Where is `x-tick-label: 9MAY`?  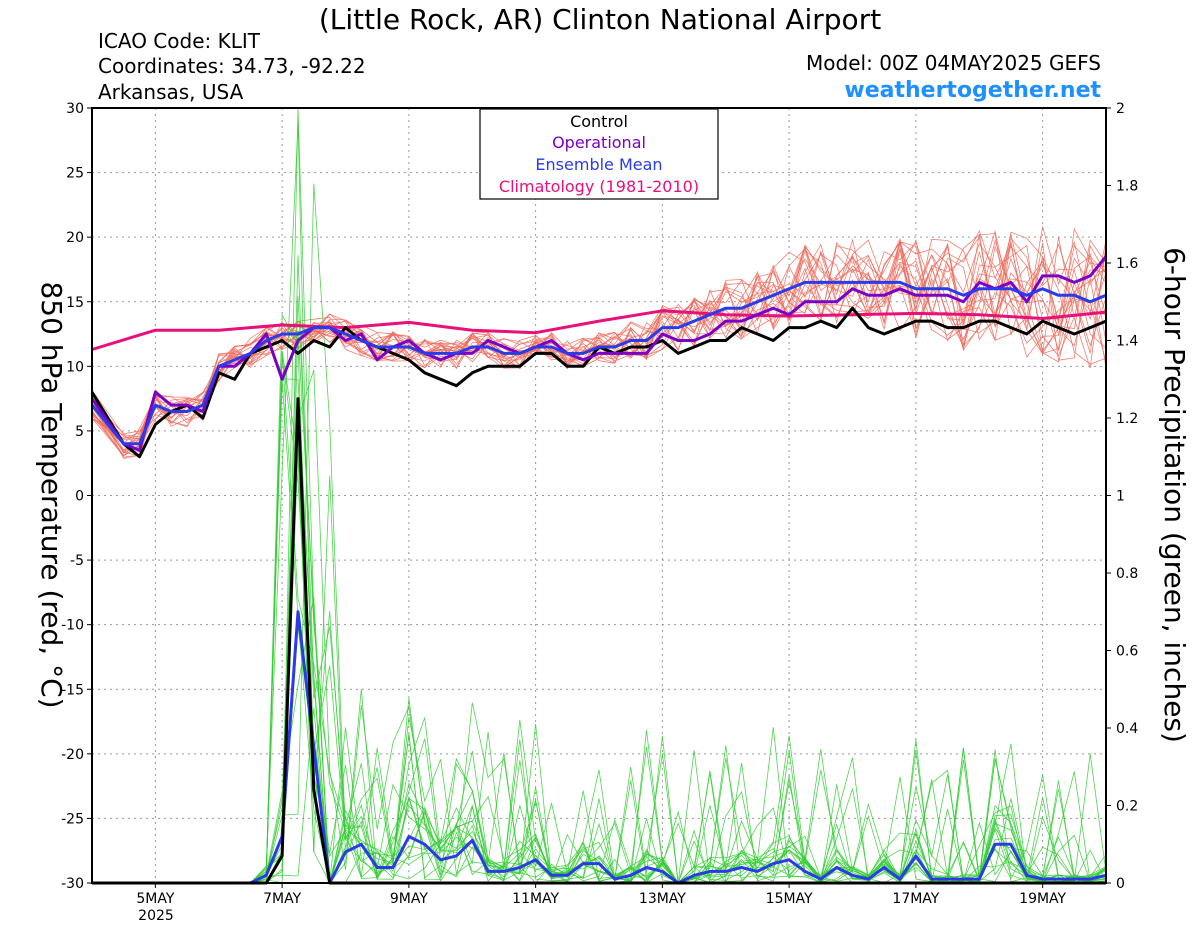
x-tick-label: 9MAY is located at coordinates (409, 899).